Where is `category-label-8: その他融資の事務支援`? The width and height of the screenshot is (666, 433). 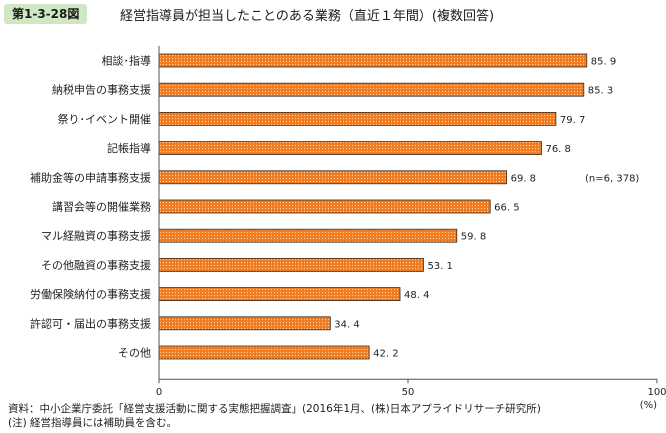
category-label-8: その他融資の事務支援 is located at coordinates (96, 265).